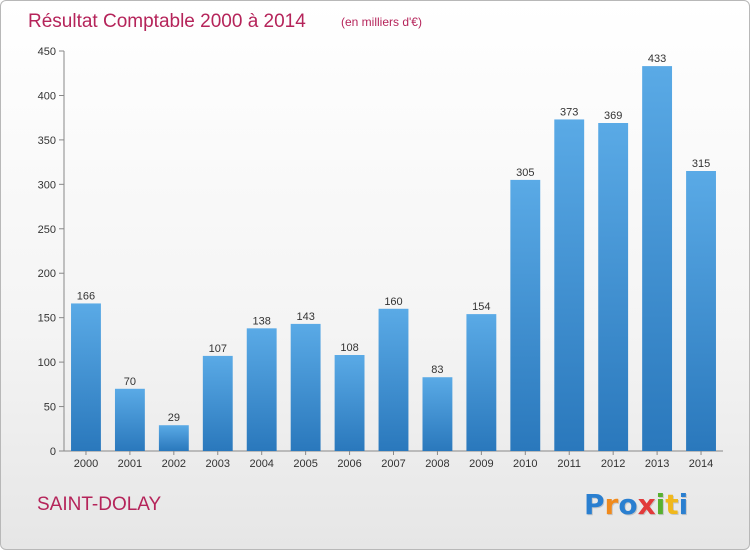  Describe the element at coordinates (393, 379) in the screenshot. I see `bar-2007` at that location.